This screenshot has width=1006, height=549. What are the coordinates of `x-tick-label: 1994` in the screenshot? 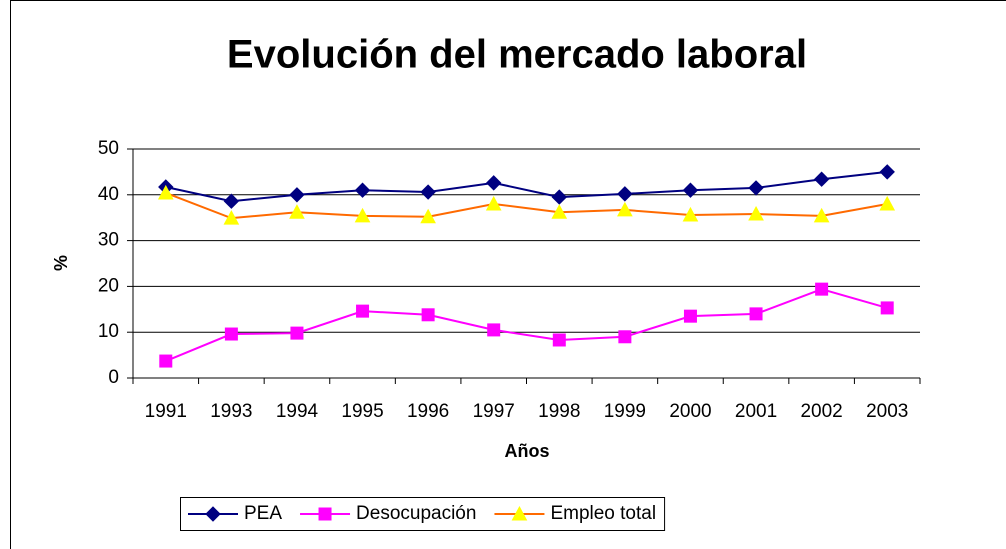 It's located at (297, 411).